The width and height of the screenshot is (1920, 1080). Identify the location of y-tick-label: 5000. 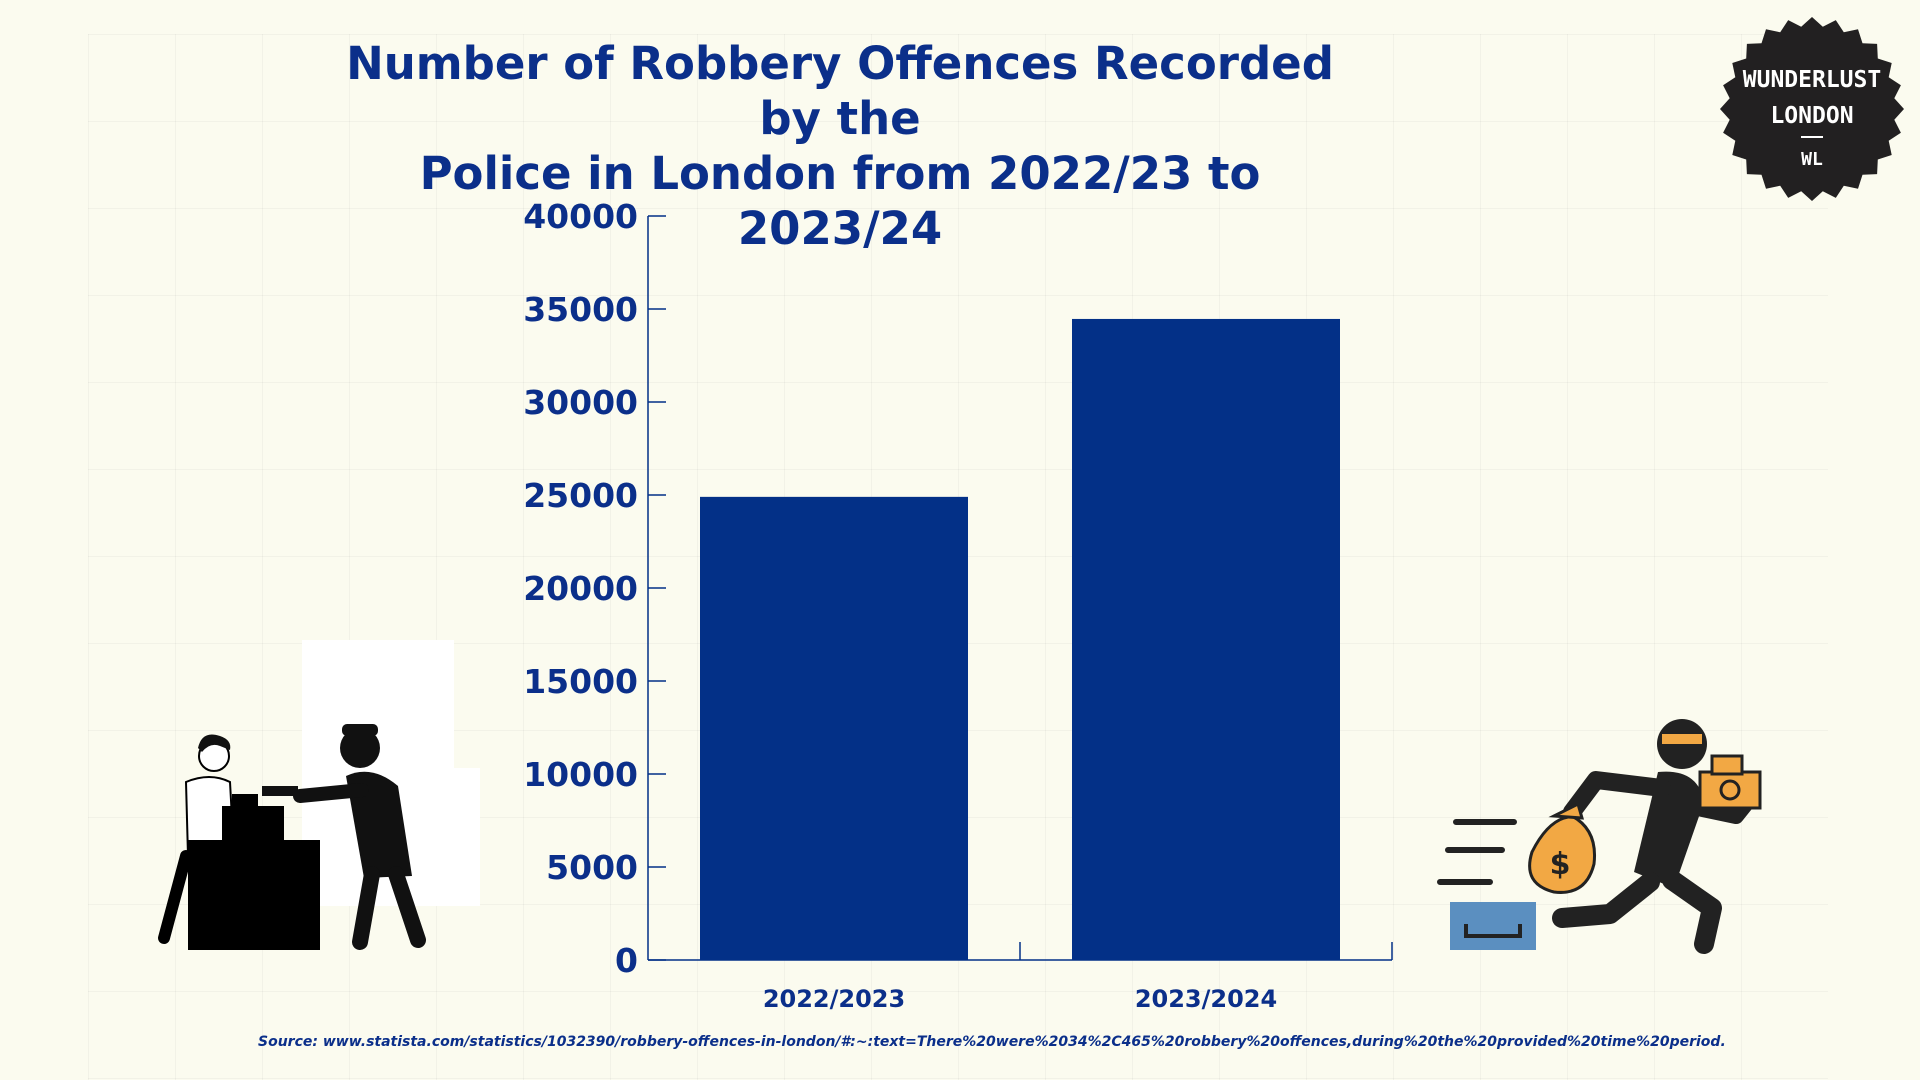
(592, 867).